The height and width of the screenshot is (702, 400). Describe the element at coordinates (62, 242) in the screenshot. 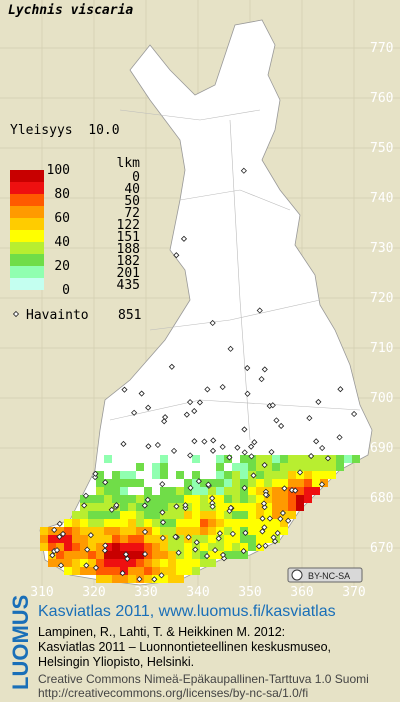

I see `legend-level: 40` at that location.